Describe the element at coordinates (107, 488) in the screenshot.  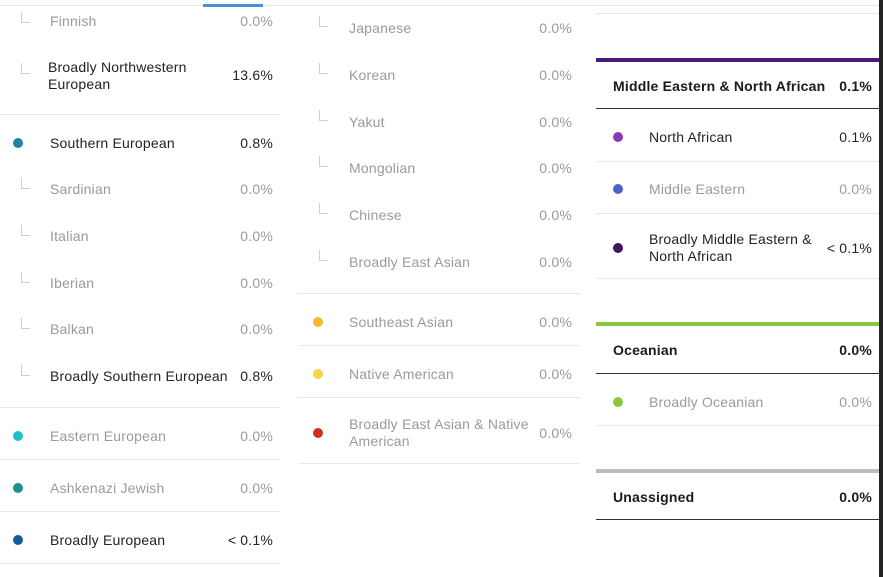
I see `item-label: Ashkenazi Jewish` at that location.